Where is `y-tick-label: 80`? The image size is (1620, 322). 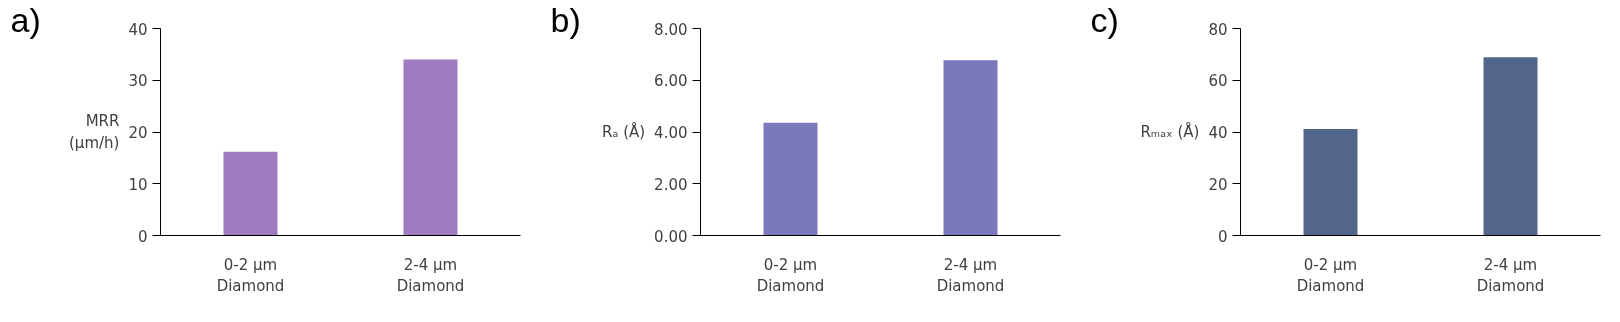 y-tick-label: 80 is located at coordinates (1218, 29).